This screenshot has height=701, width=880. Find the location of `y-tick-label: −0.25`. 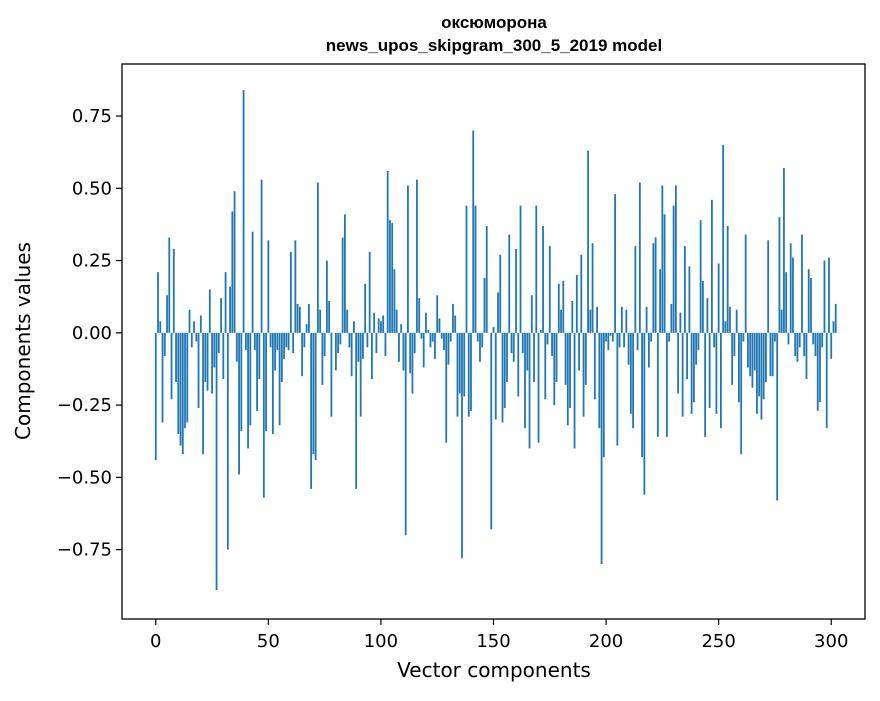

y-tick-label: −0.25 is located at coordinates (84, 405).